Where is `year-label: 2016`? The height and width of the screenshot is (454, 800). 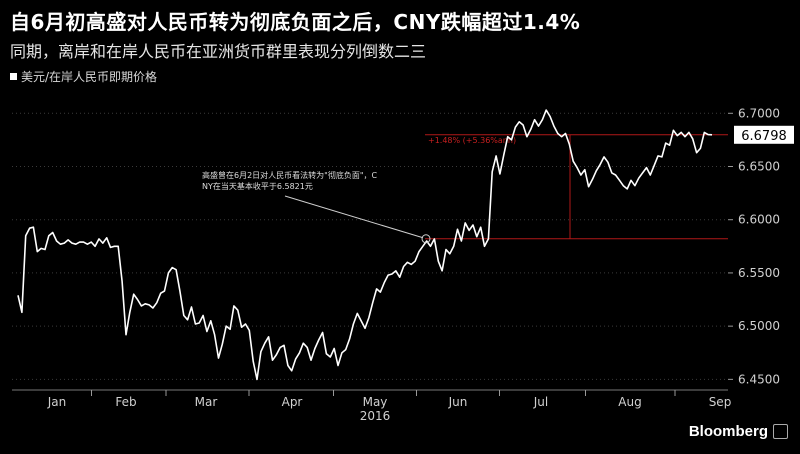
year-label: 2016 is located at coordinates (375, 416).